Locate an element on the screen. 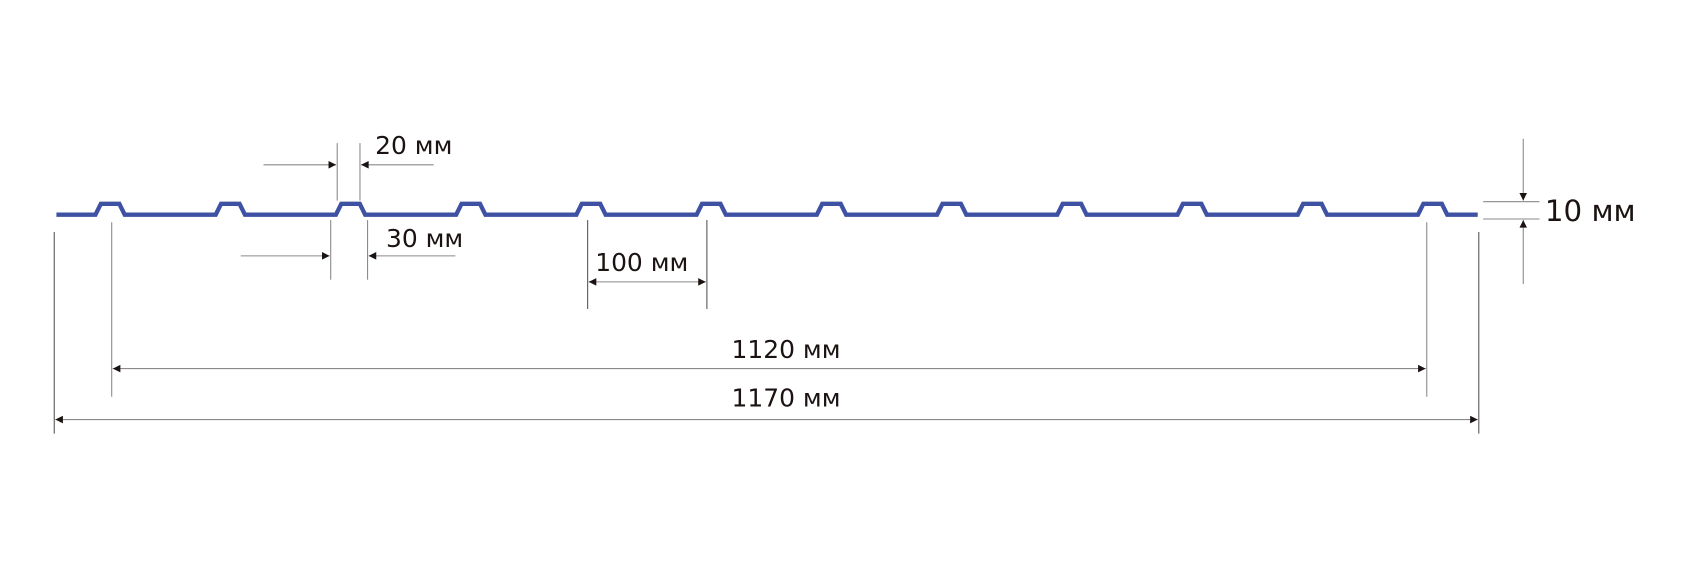 Image resolution: width=1700 pixels, height=567 pixels. dimension-rib-pitch: 100 мм is located at coordinates (647, 264).